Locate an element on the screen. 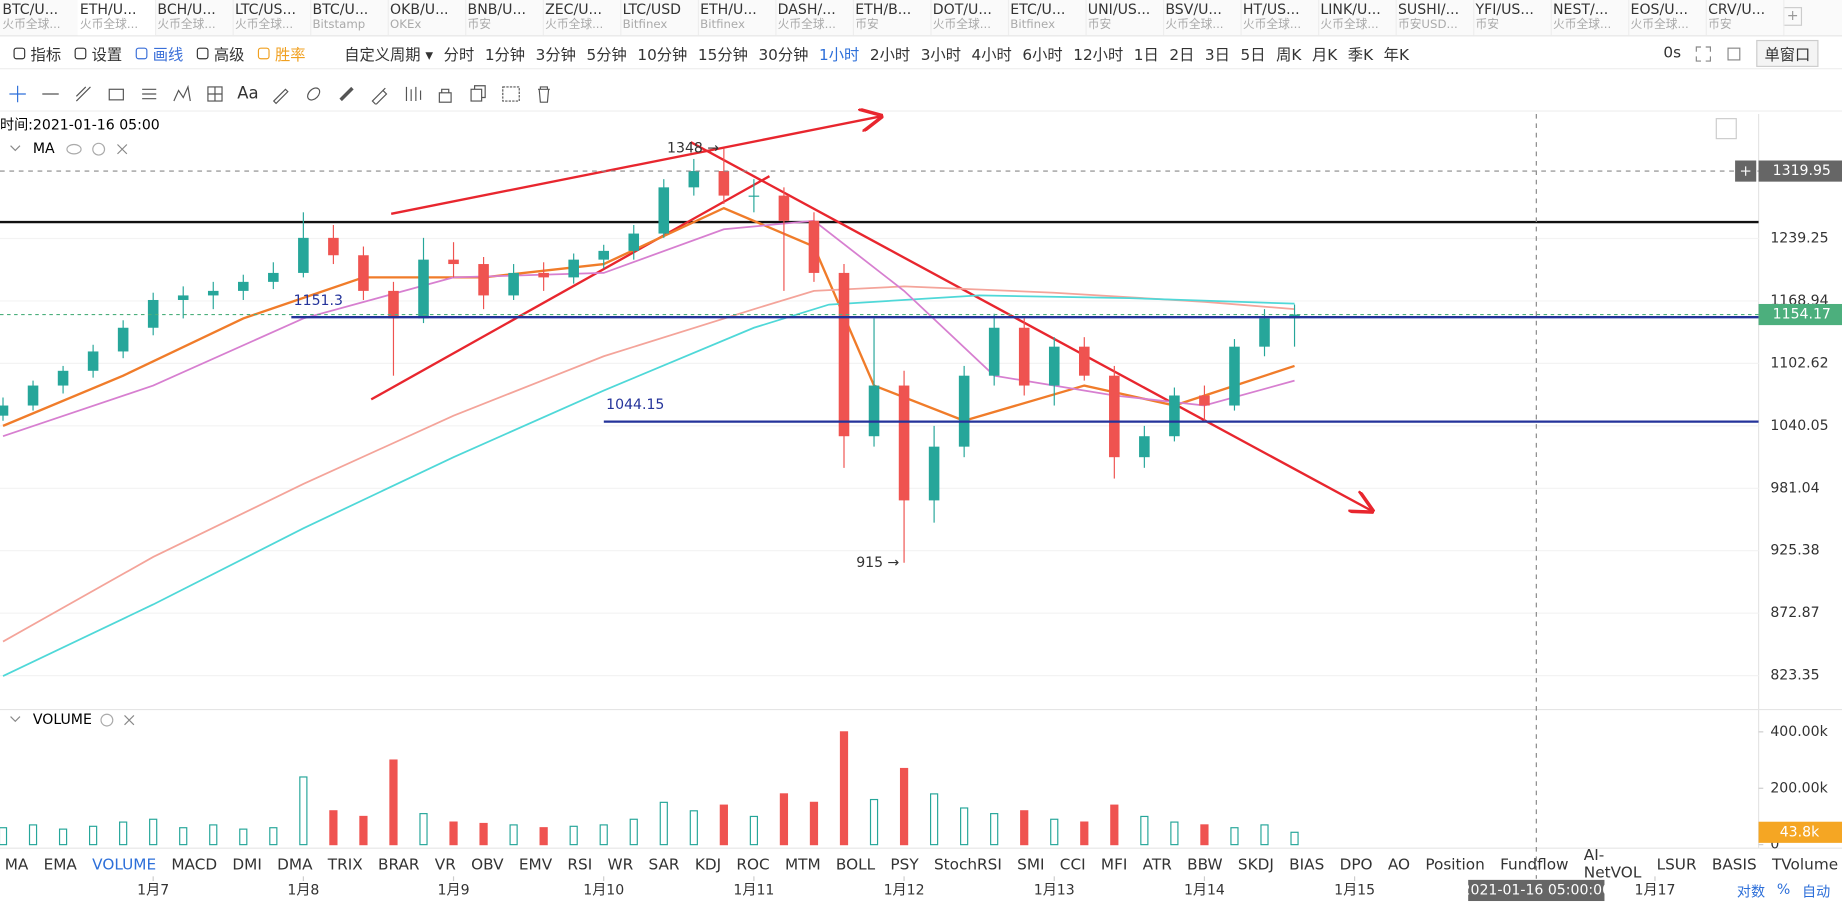 The height and width of the screenshot is (905, 1842). period: 10分钟 is located at coordinates (662, 55).